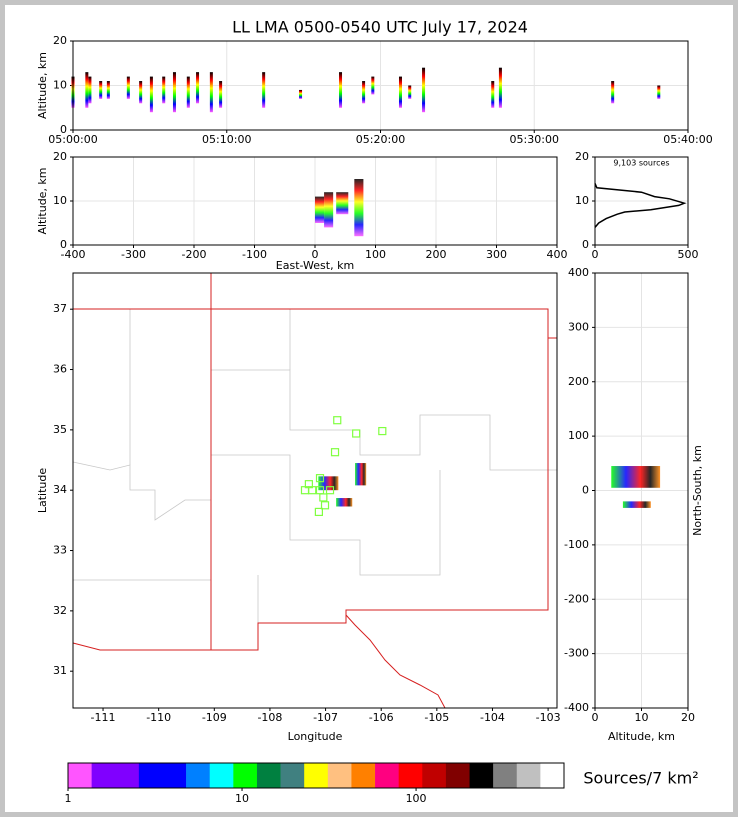 Image resolution: width=738 pixels, height=817 pixels. I want to click on x-tick-label: -103, so click(548, 717).